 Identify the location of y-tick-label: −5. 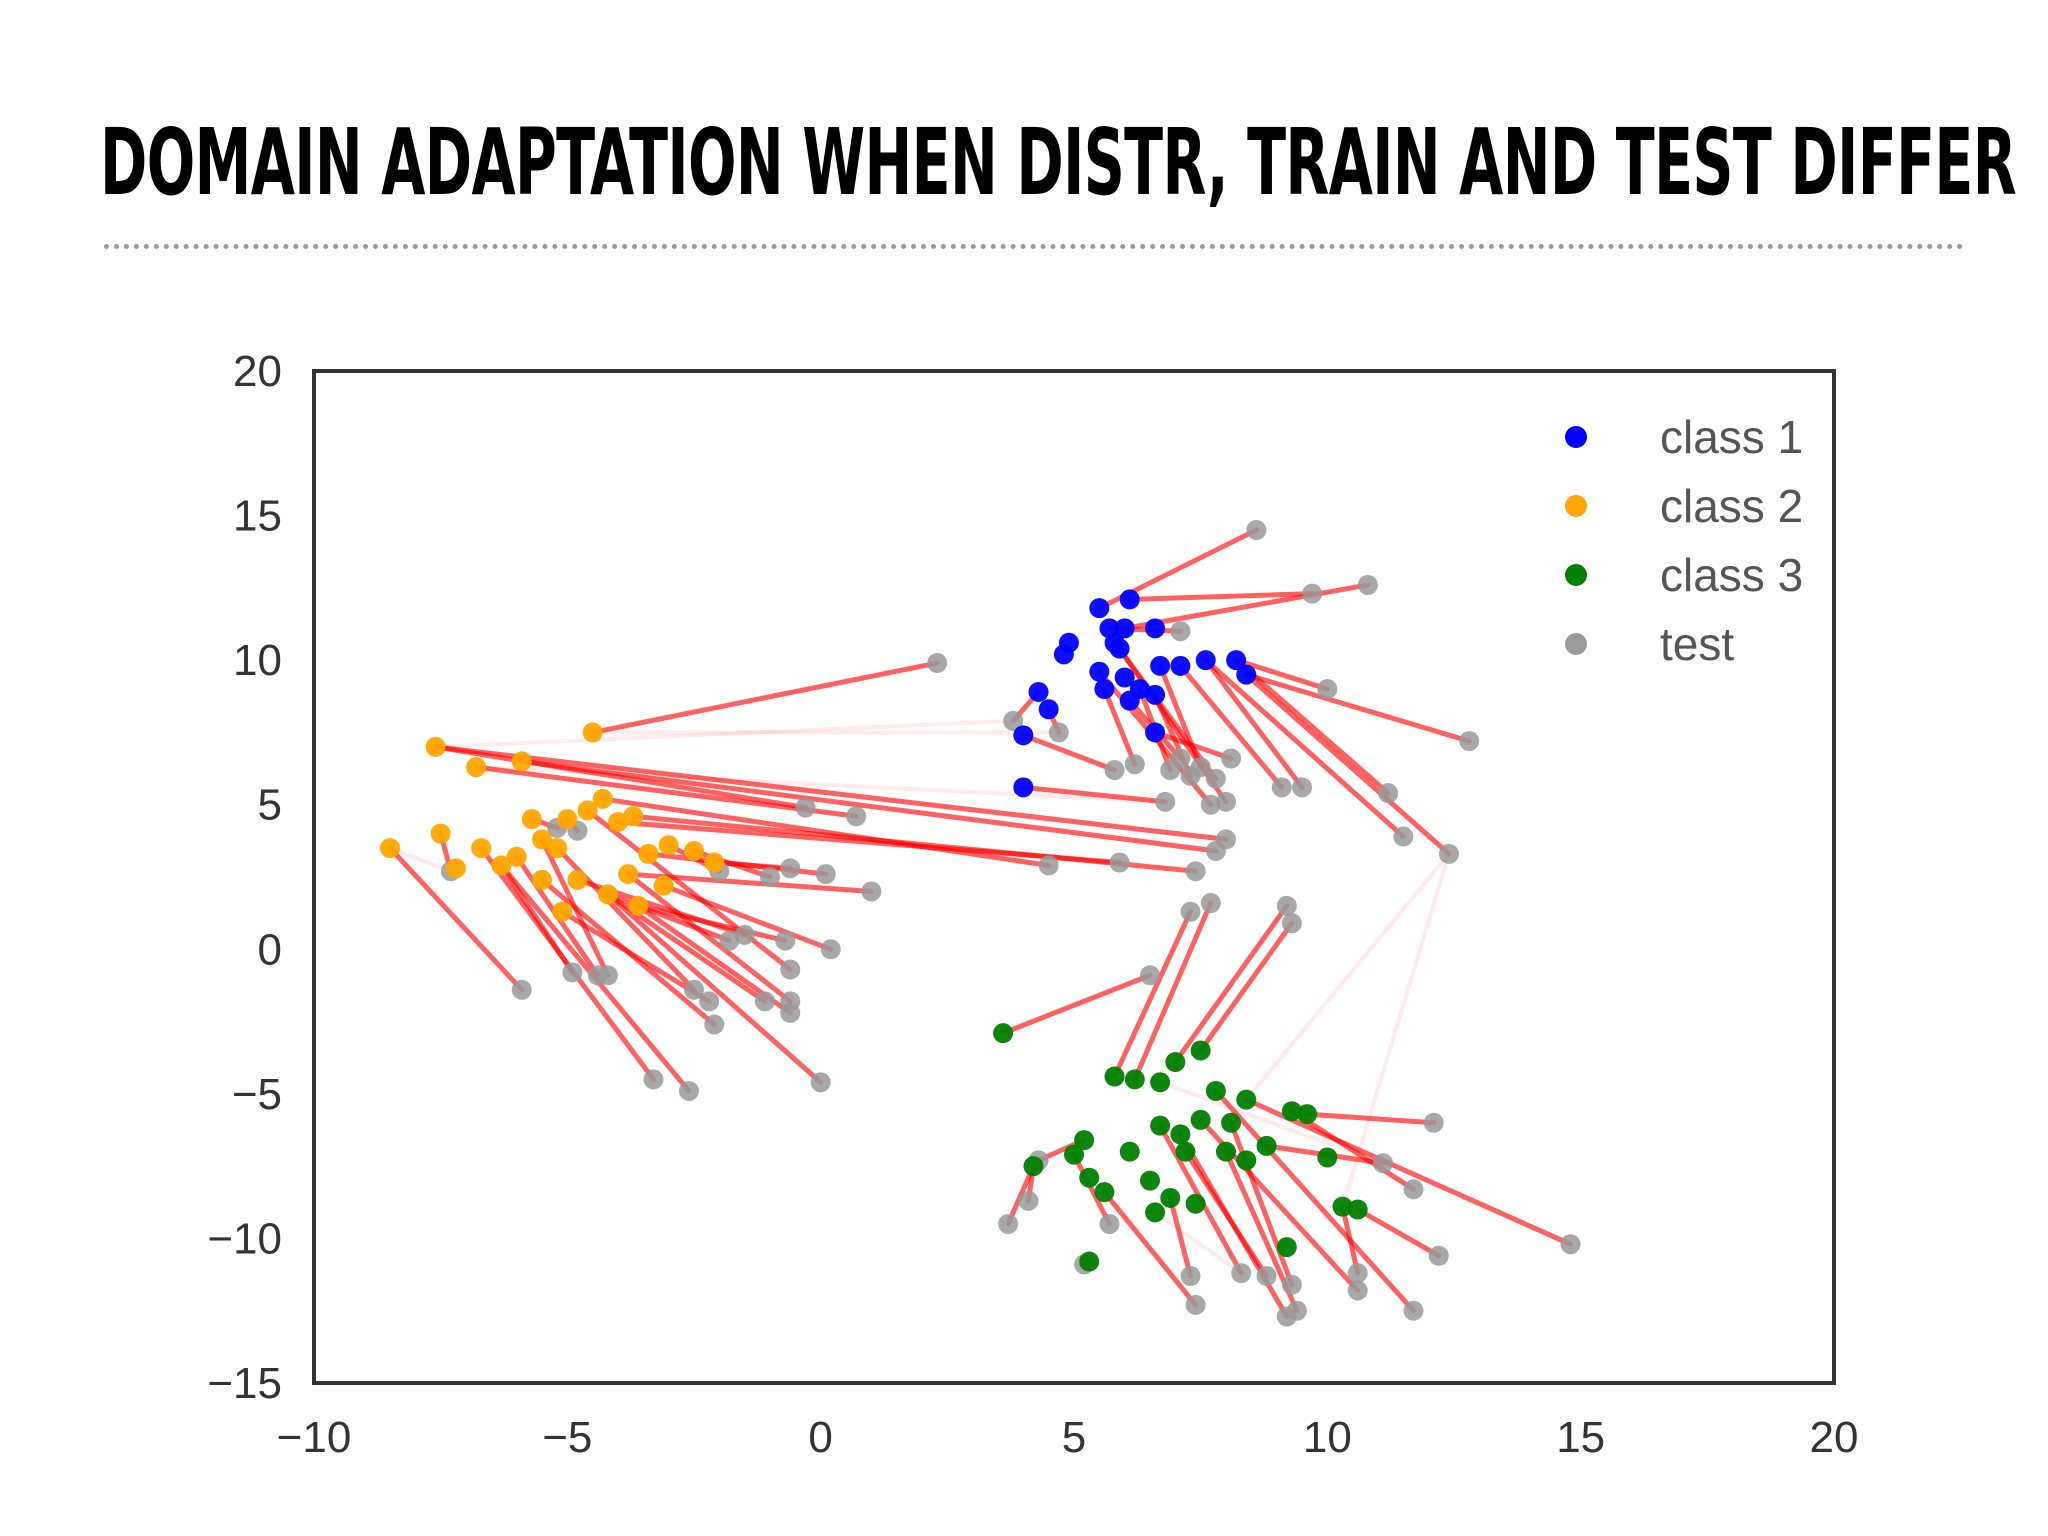
(257, 1094).